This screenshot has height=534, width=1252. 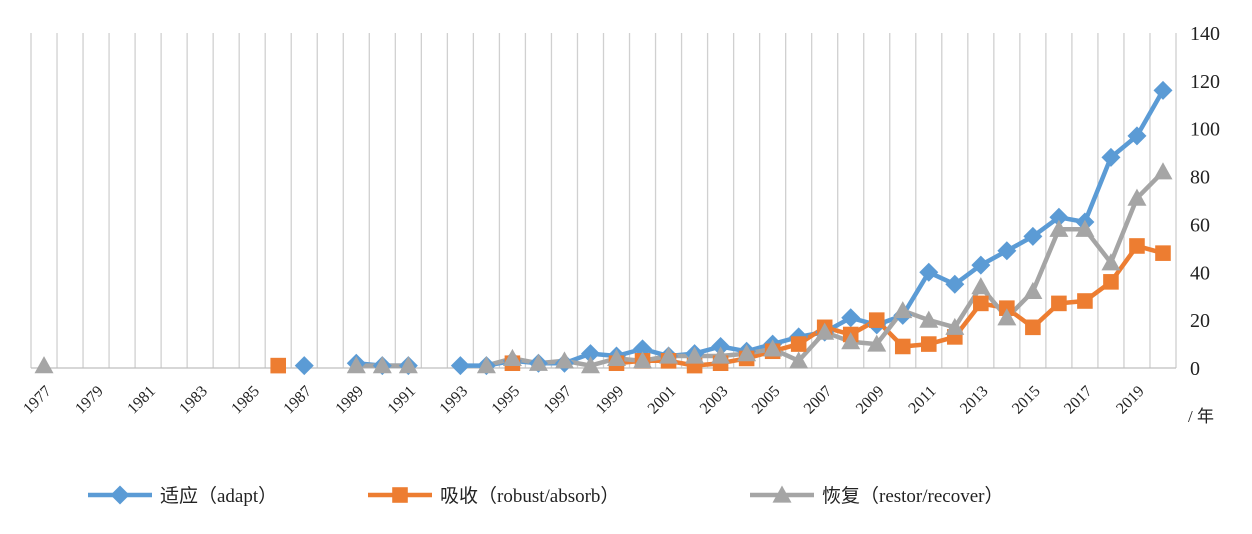 I want to click on legend-entry: 适应（adapt）, so click(x=182, y=496).